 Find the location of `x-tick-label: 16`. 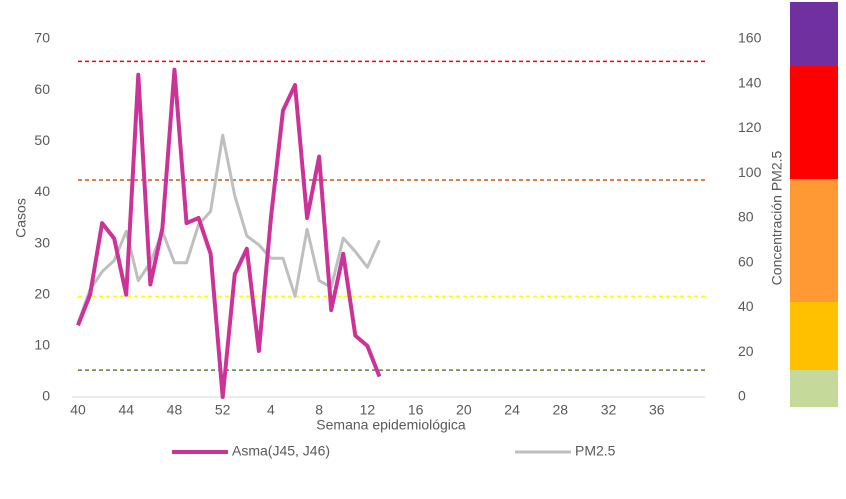

x-tick-label: 16 is located at coordinates (416, 410).